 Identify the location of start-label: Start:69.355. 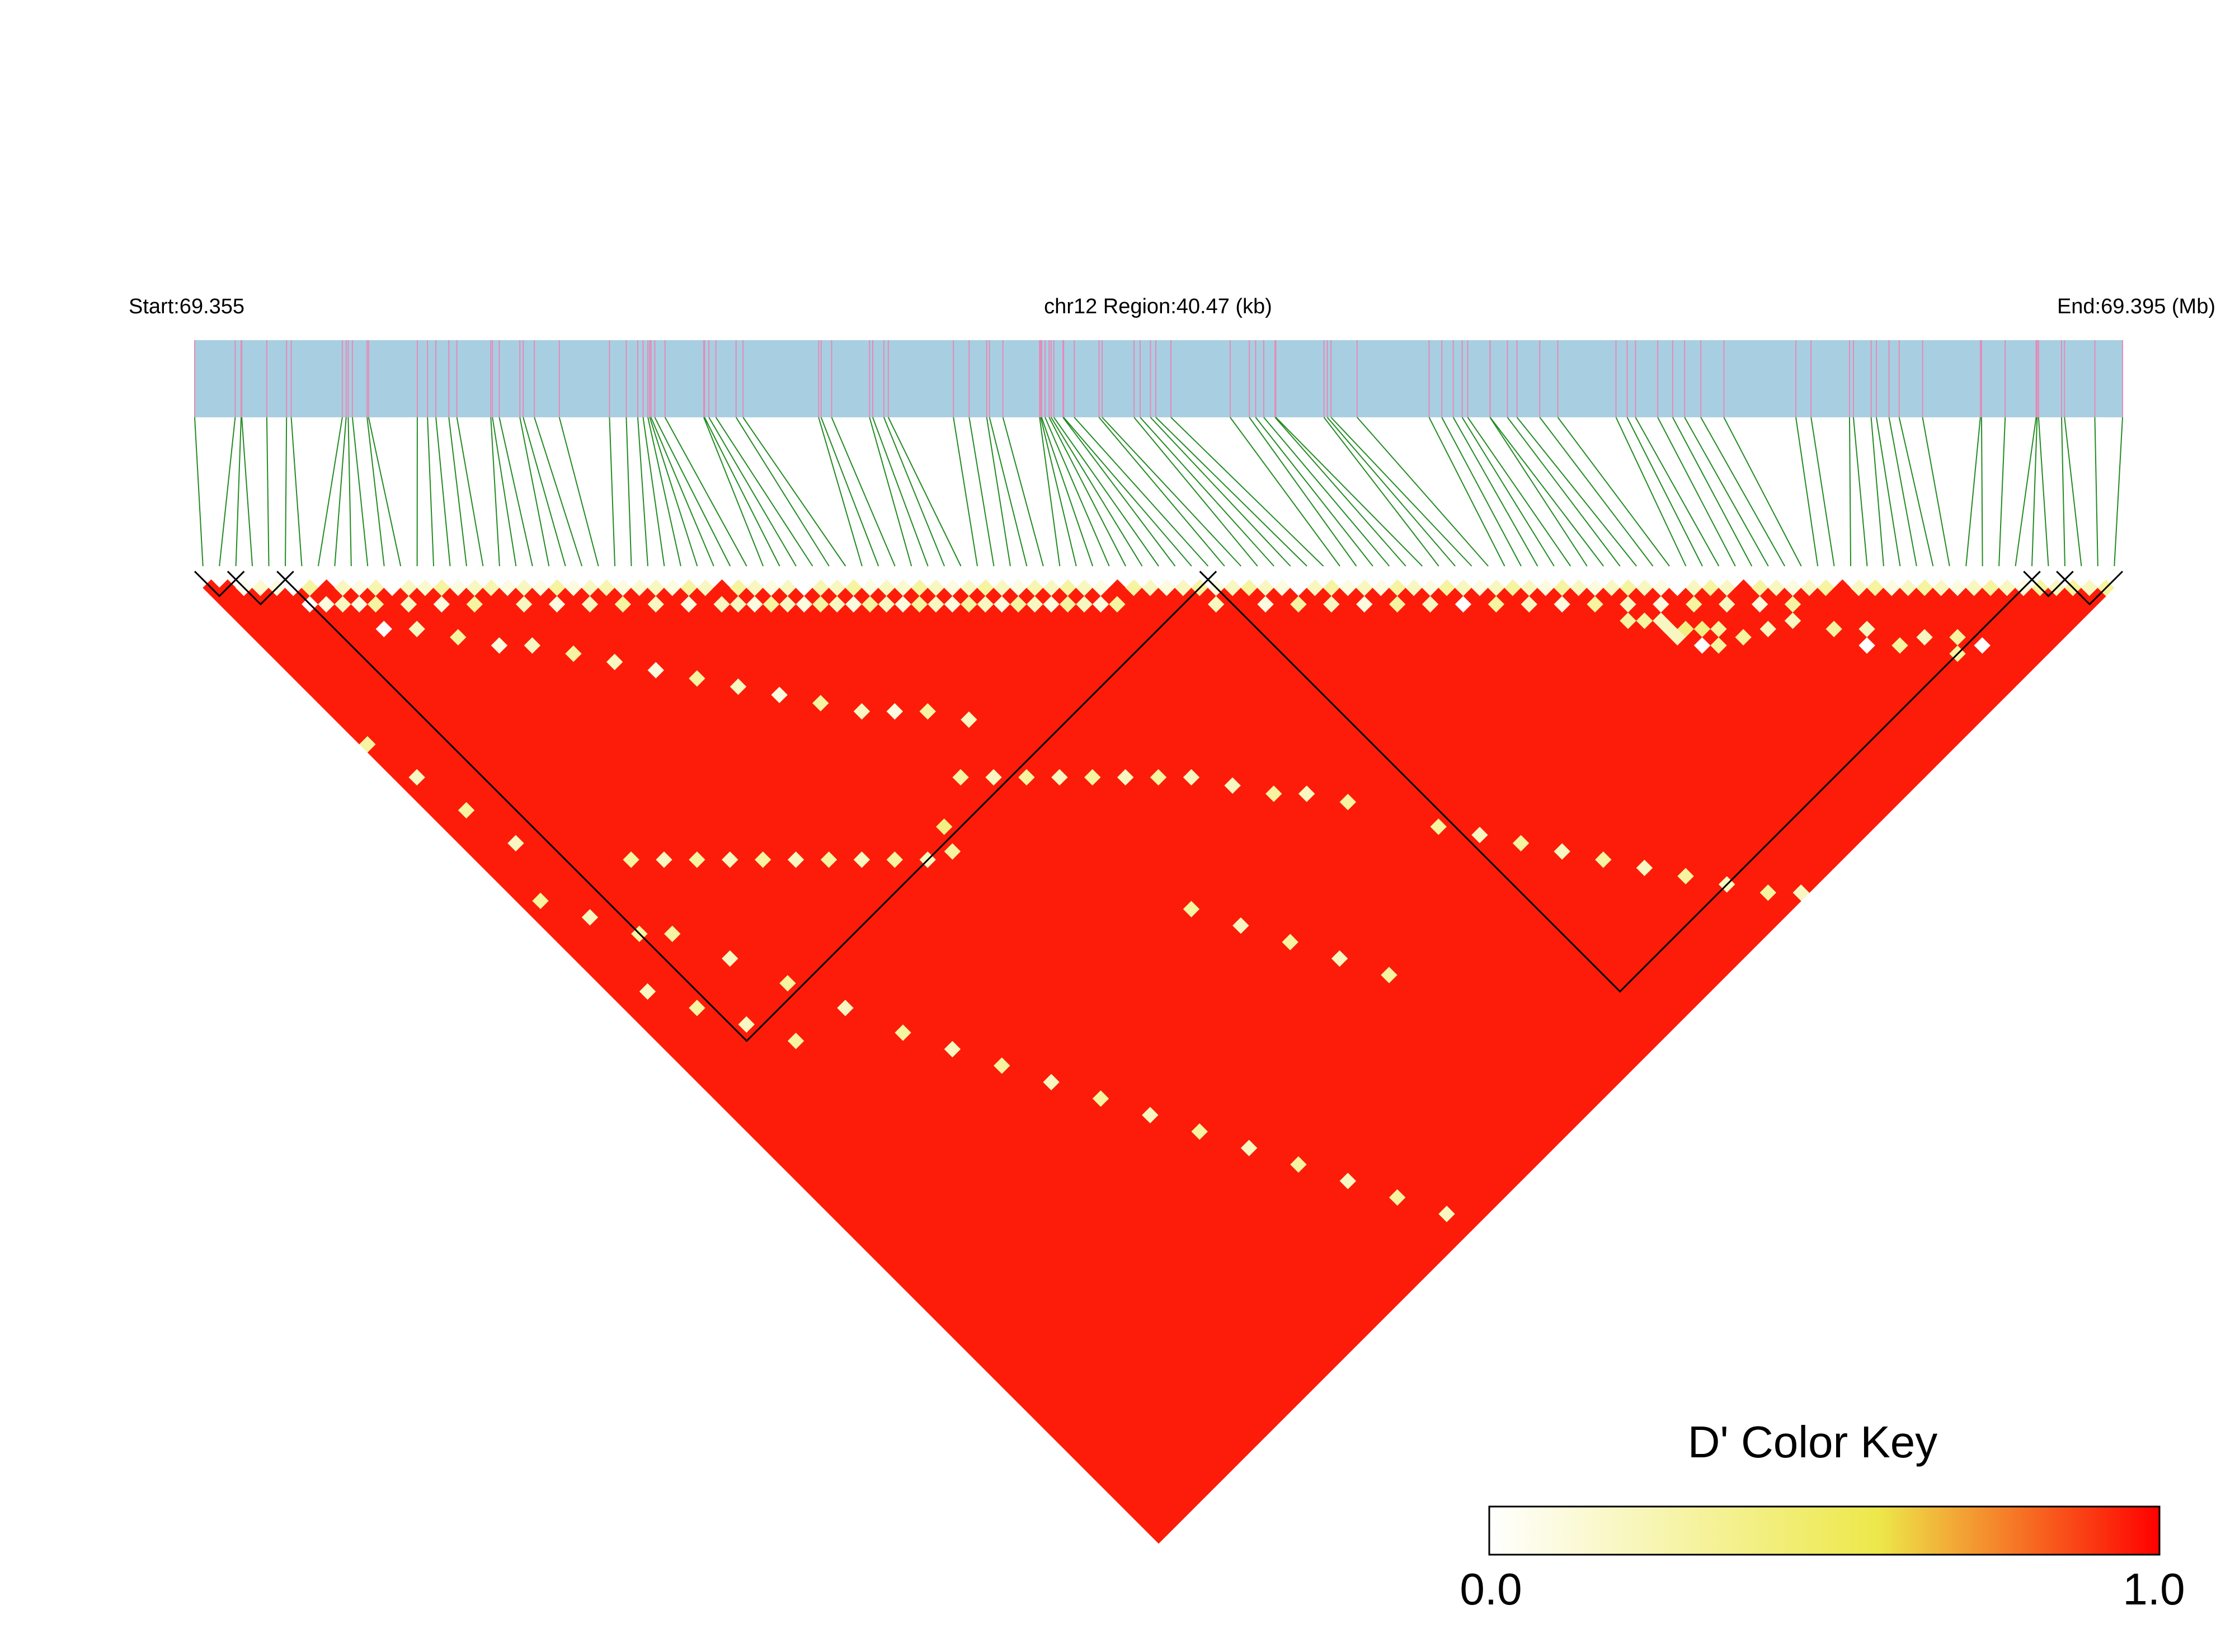
(186, 306).